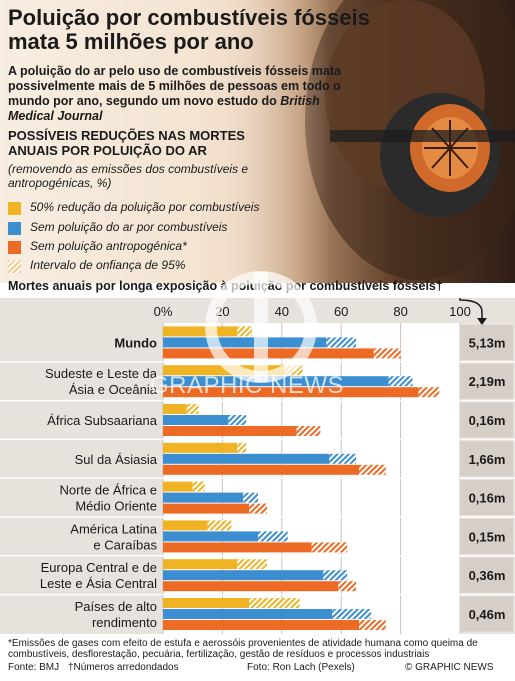  What do you see at coordinates (163, 311) in the screenshot?
I see `x-tick-label: 0%` at bounding box center [163, 311].